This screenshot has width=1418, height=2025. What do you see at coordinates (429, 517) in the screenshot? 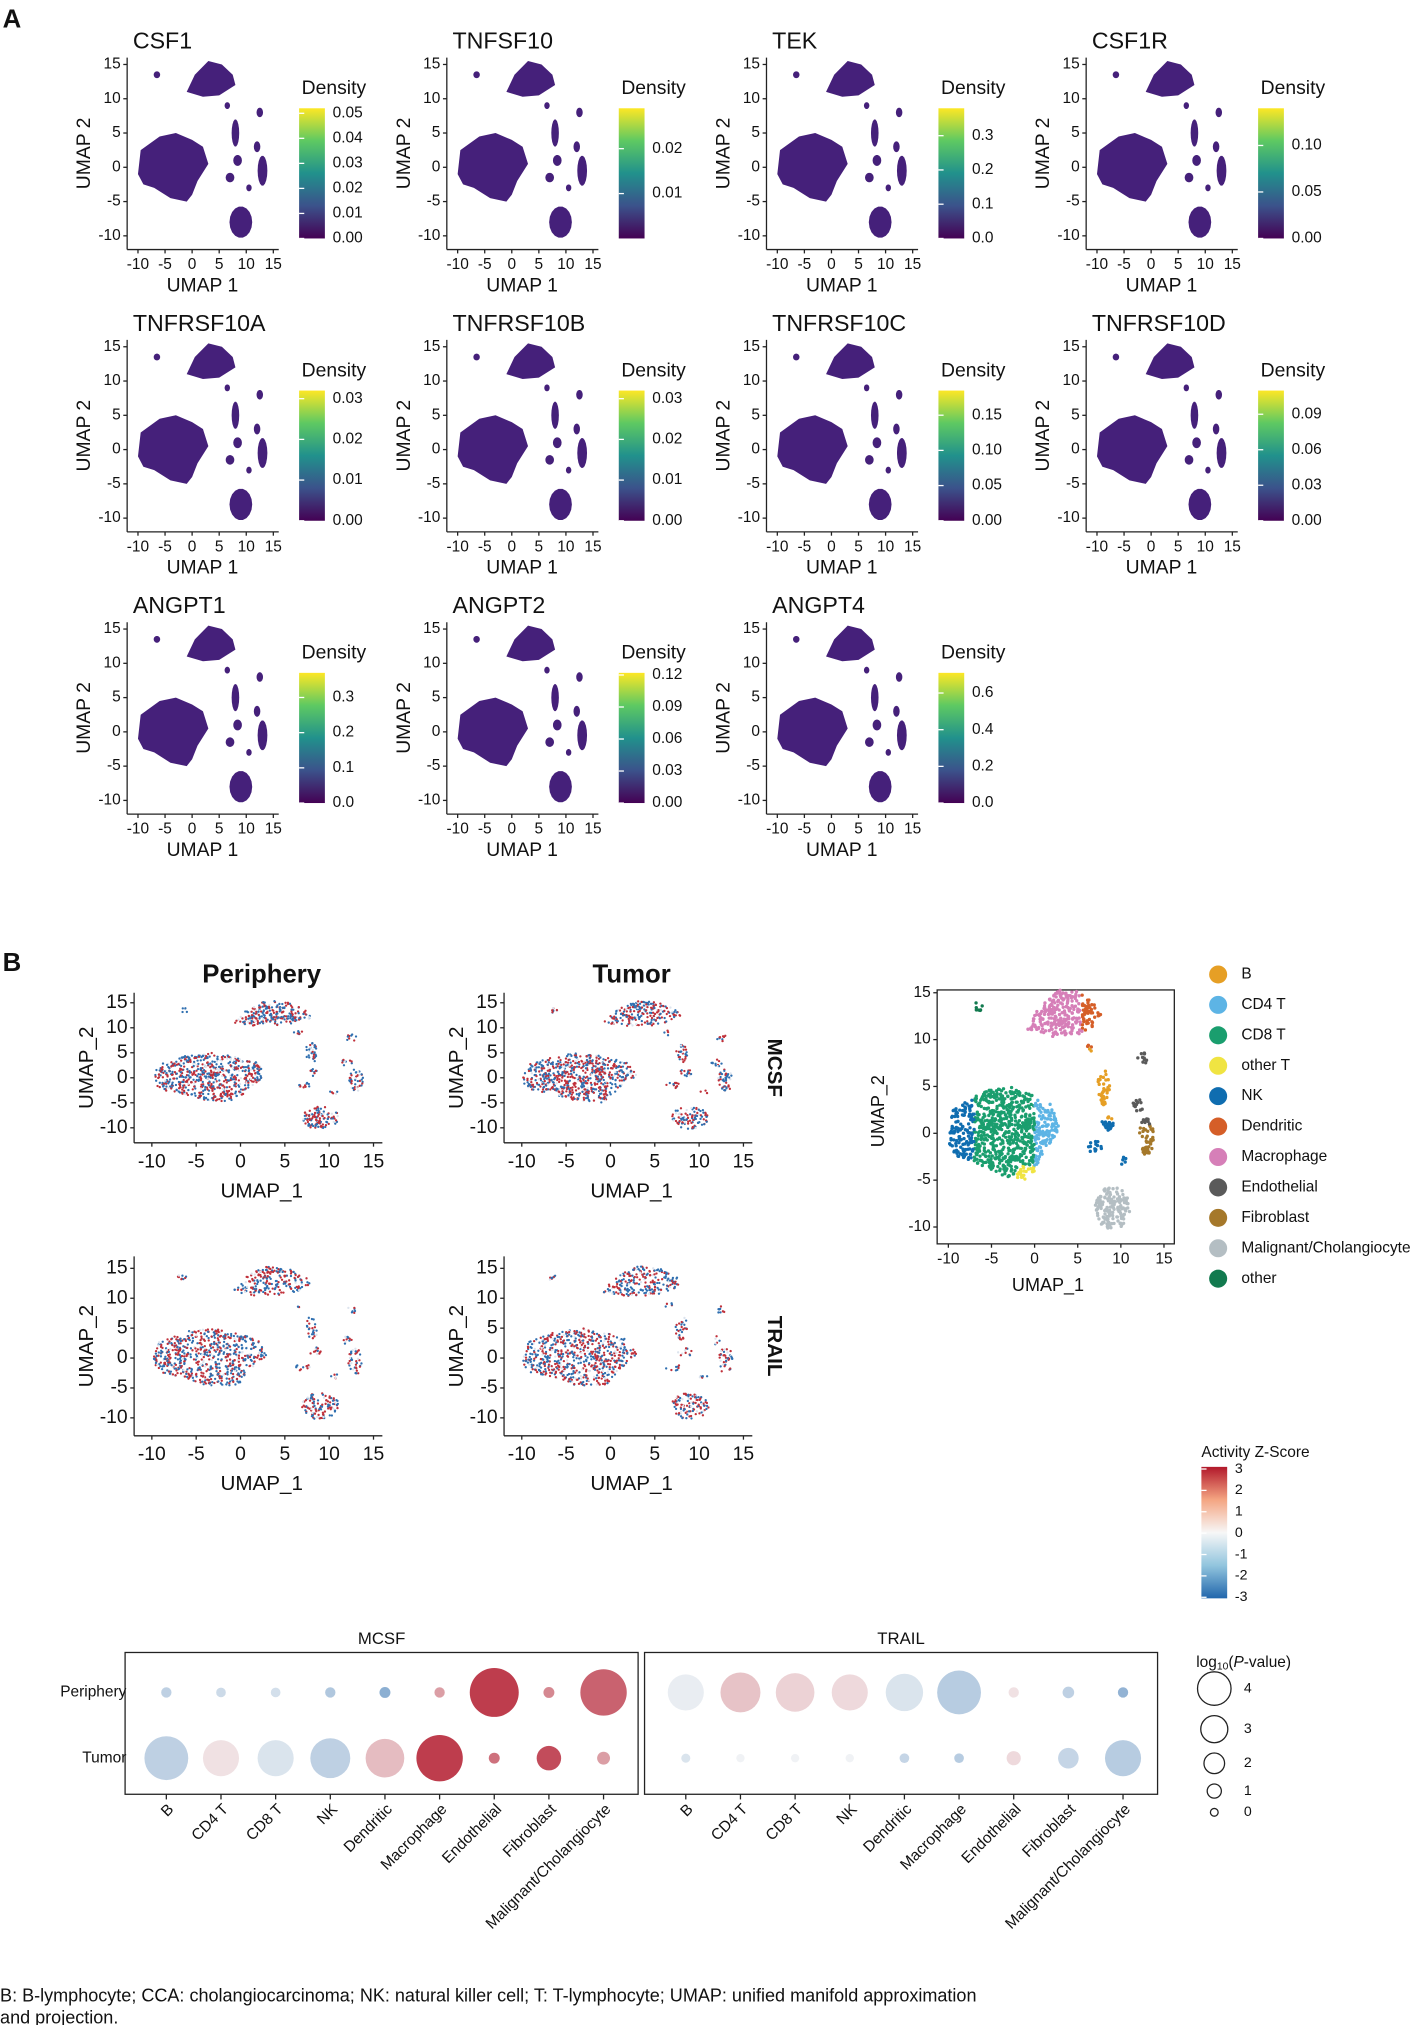
I see `y-tick-label: -10` at bounding box center [429, 517].